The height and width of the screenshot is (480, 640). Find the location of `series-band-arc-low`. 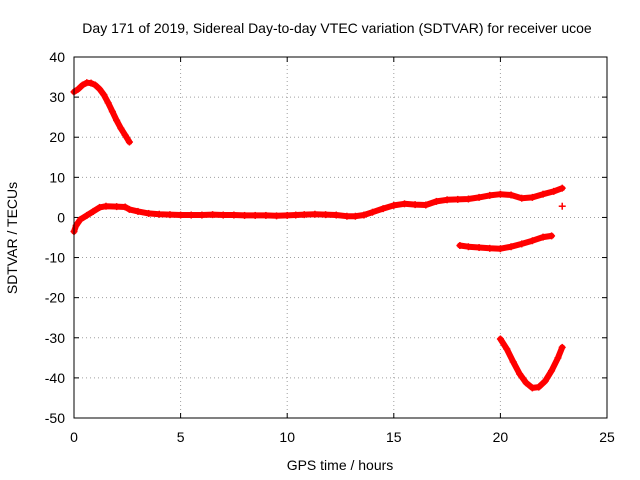

series-band-arc-low is located at coordinates (531, 363).